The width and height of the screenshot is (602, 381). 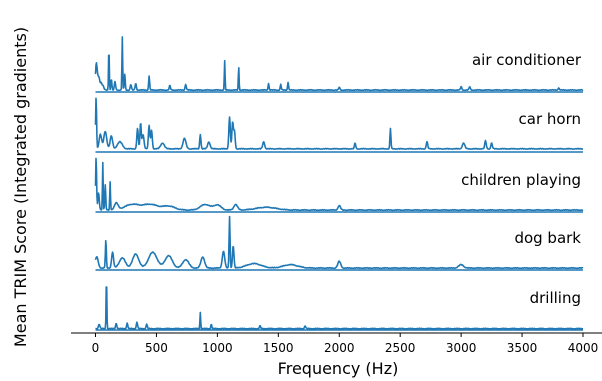 I want to click on y-axis-label: Mean TRIM Score (Integrated gradients), so click(x=20, y=187).